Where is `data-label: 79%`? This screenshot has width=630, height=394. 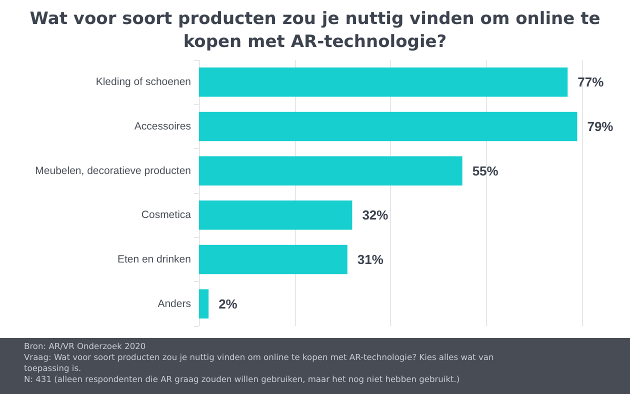 data-label: 79% is located at coordinates (600, 126).